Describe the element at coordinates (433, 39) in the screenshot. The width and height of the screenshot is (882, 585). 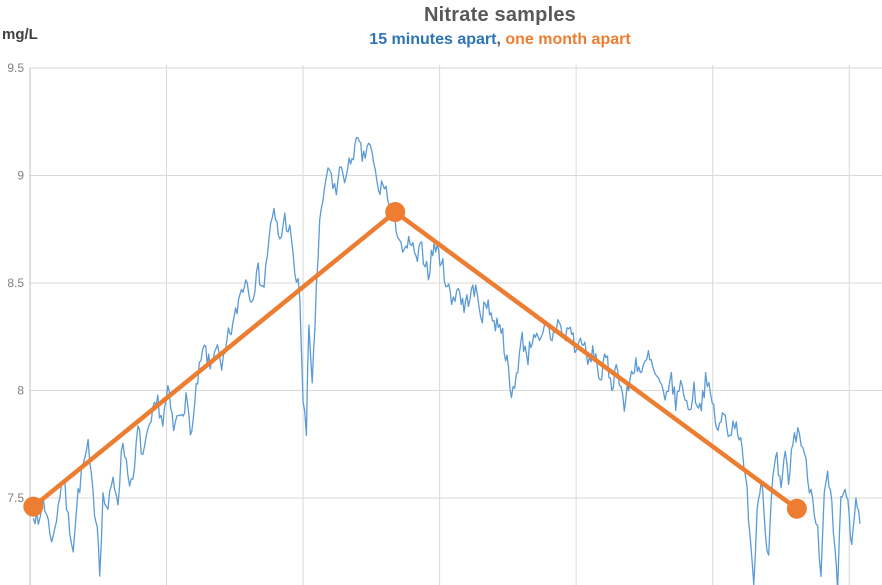
I see `legend-series-15min: 15 minutes apart` at that location.